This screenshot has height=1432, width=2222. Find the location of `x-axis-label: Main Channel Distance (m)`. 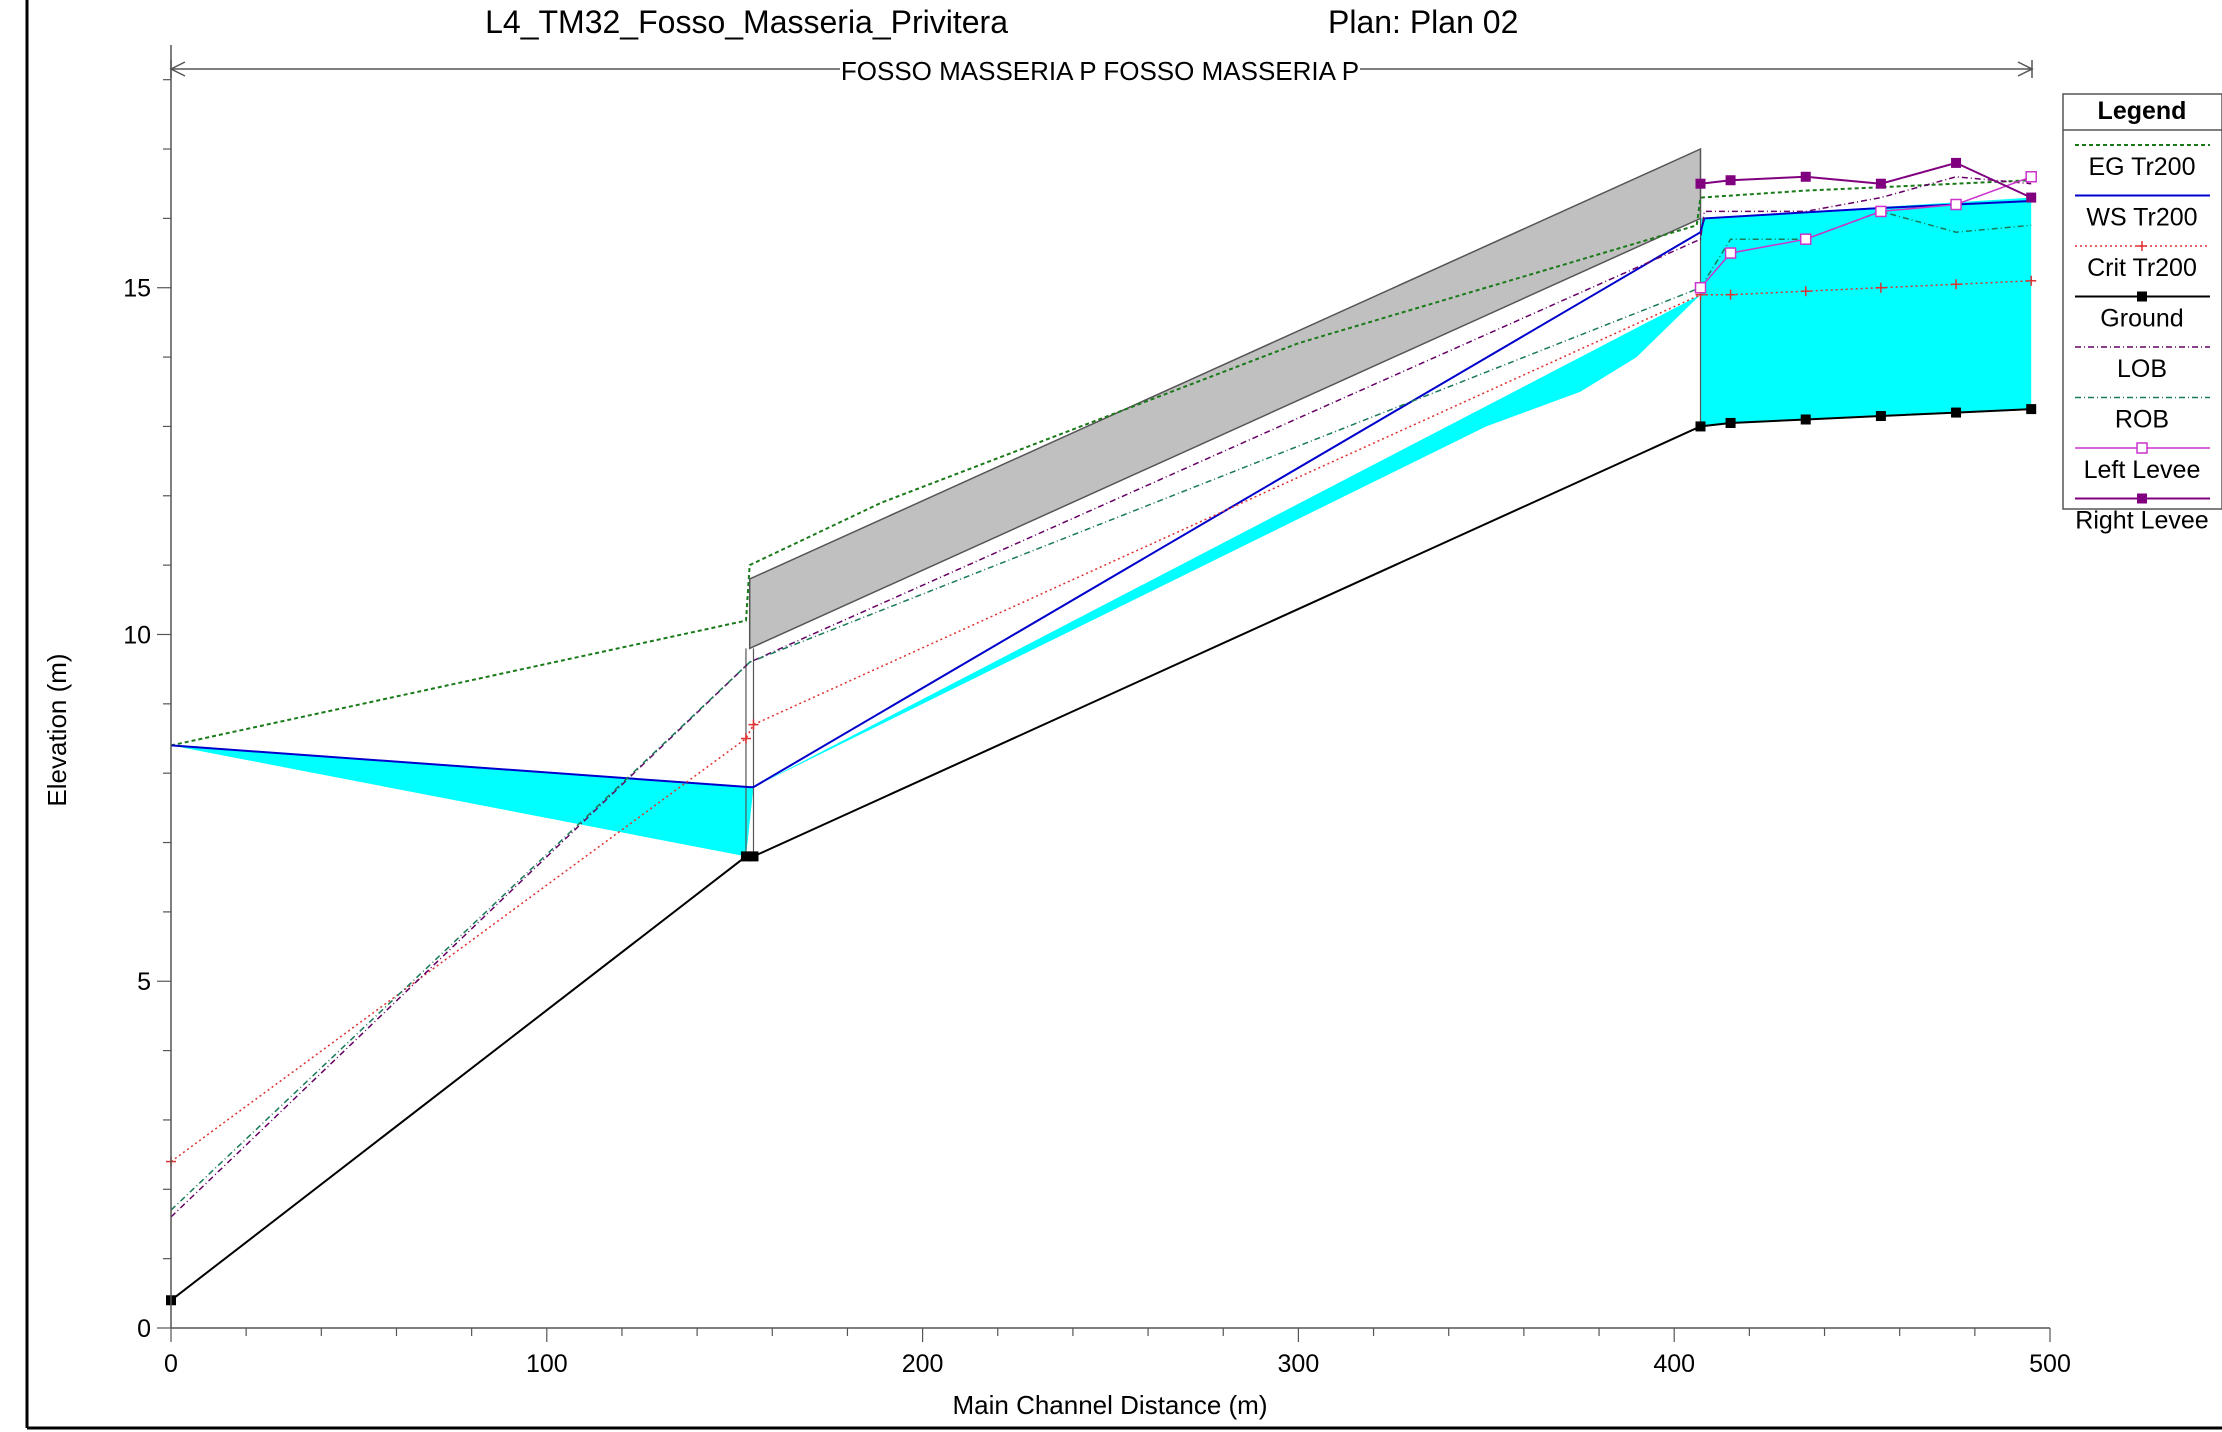

x-axis-label: Main Channel Distance (m) is located at coordinates (1109, 1405).